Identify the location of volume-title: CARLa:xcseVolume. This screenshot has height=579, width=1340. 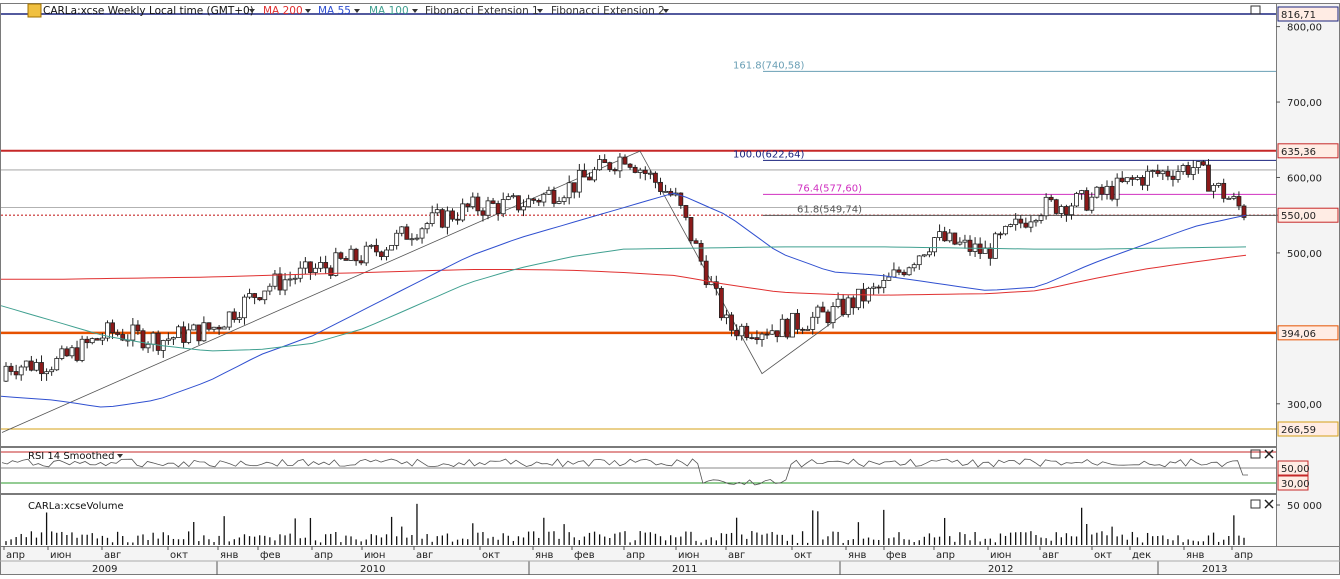
(76, 506).